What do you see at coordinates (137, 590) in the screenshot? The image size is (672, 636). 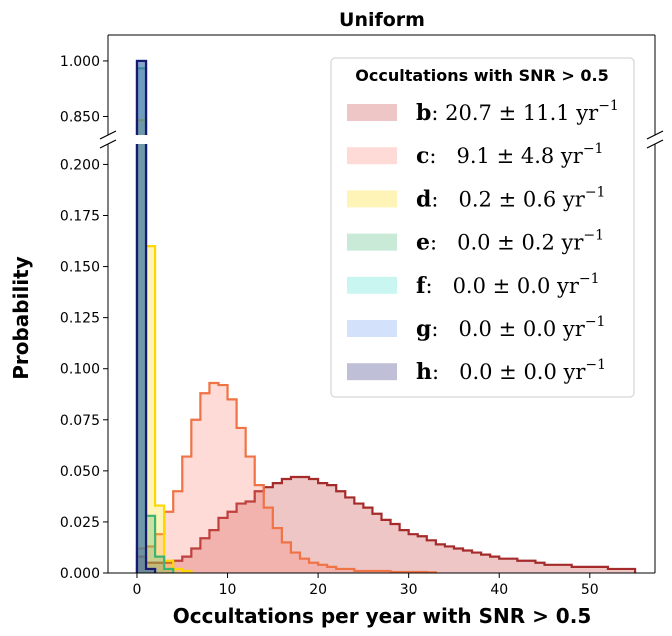 I see `x-tick-label: 0` at bounding box center [137, 590].